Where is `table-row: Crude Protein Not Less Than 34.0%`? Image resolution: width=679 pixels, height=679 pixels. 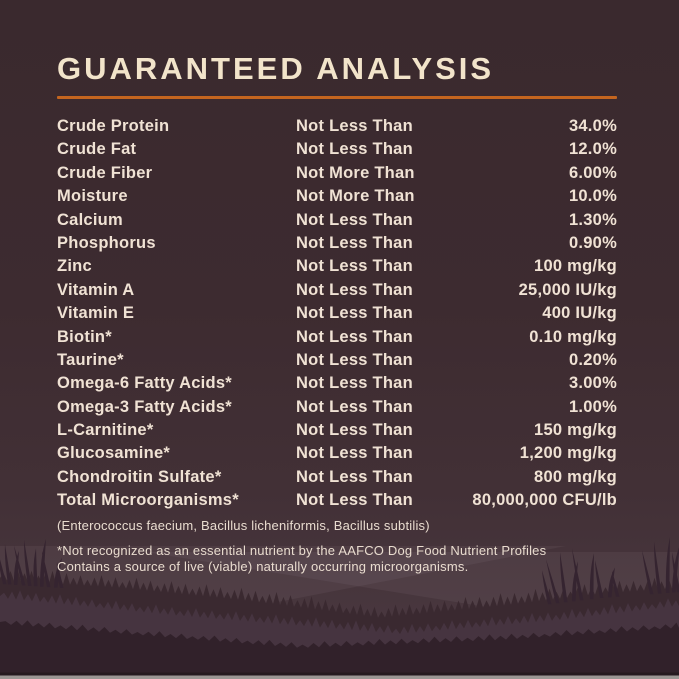 table-row: Crude Protein Not Less Than 34.0% is located at coordinates (337, 126).